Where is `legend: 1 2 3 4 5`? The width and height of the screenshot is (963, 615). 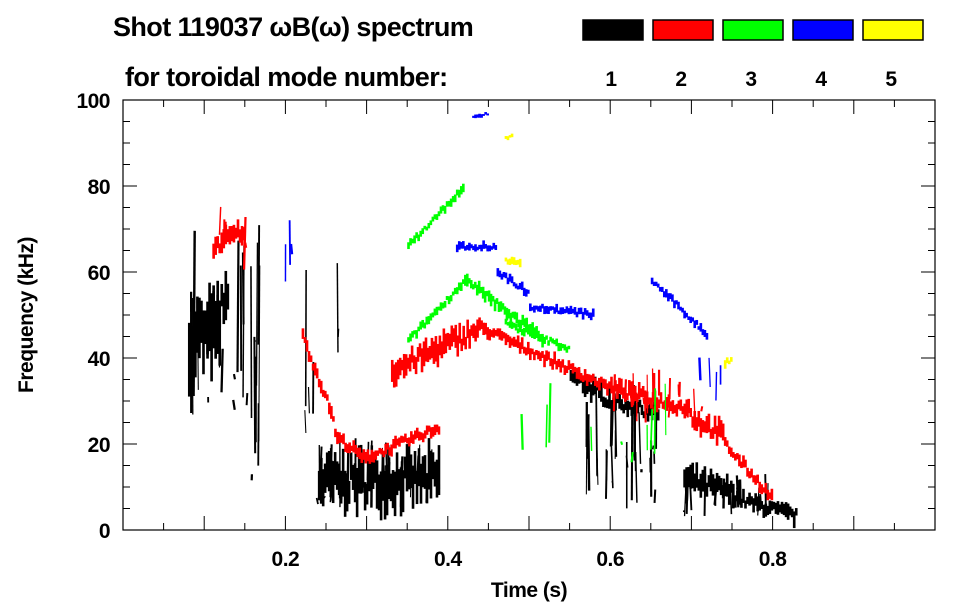
legend: 1 2 3 4 5 is located at coordinates (753, 55).